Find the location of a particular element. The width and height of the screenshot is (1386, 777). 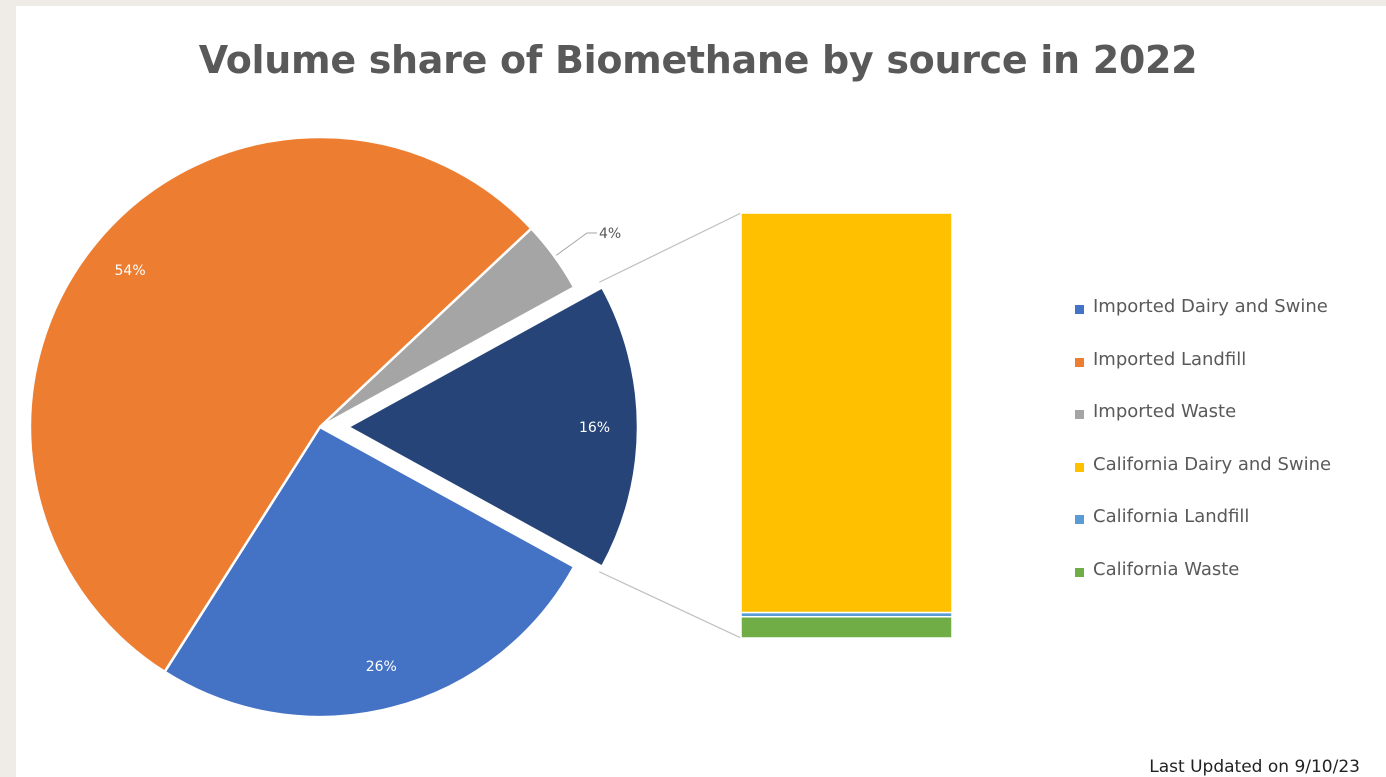

legend-item-imported-dairy-and-swine: Imported Dairy and Swine is located at coordinates (1203, 322).